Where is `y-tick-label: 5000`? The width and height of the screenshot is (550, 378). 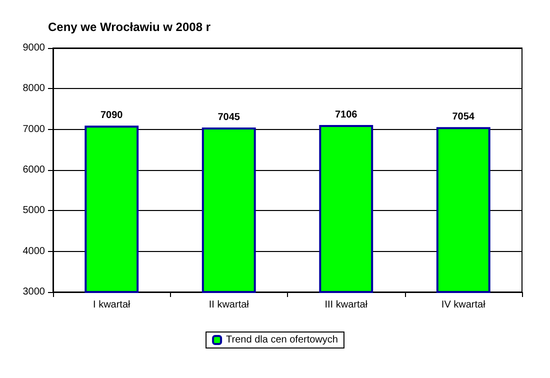 y-tick-label: 5000 is located at coordinates (34, 210).